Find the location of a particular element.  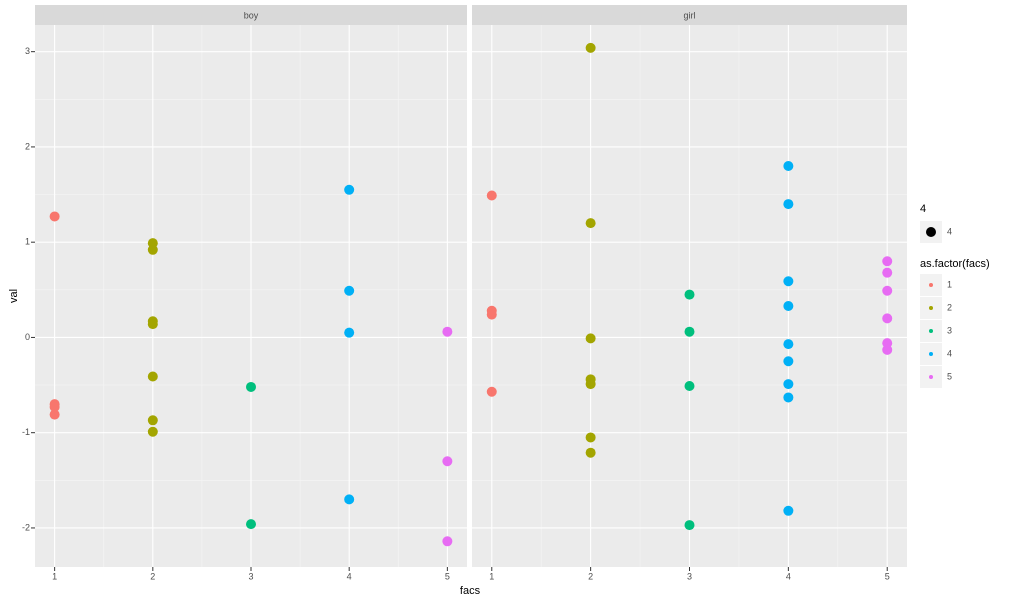

legend-label: 1 is located at coordinates (949, 284).